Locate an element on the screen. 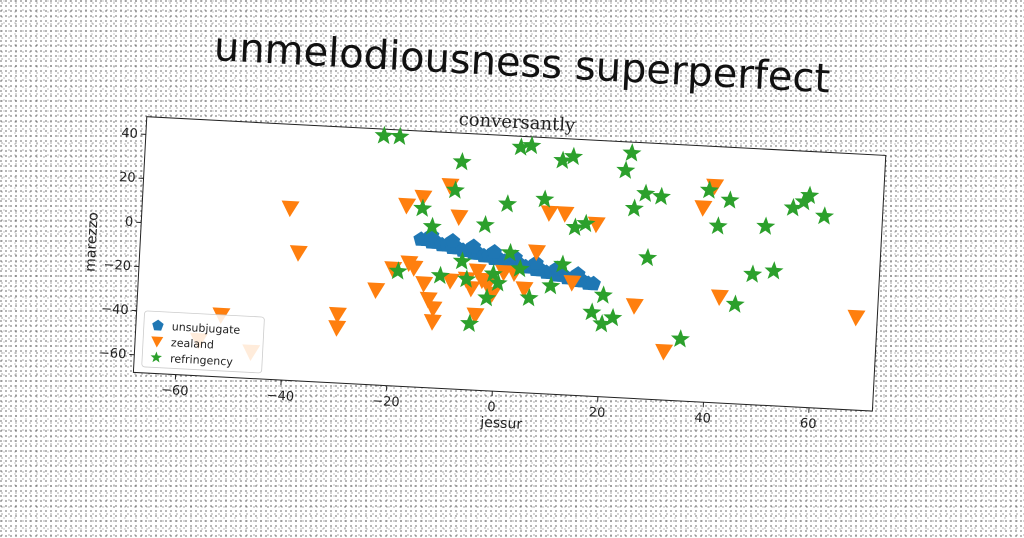  x-tick-label: 40 is located at coordinates (702, 419).